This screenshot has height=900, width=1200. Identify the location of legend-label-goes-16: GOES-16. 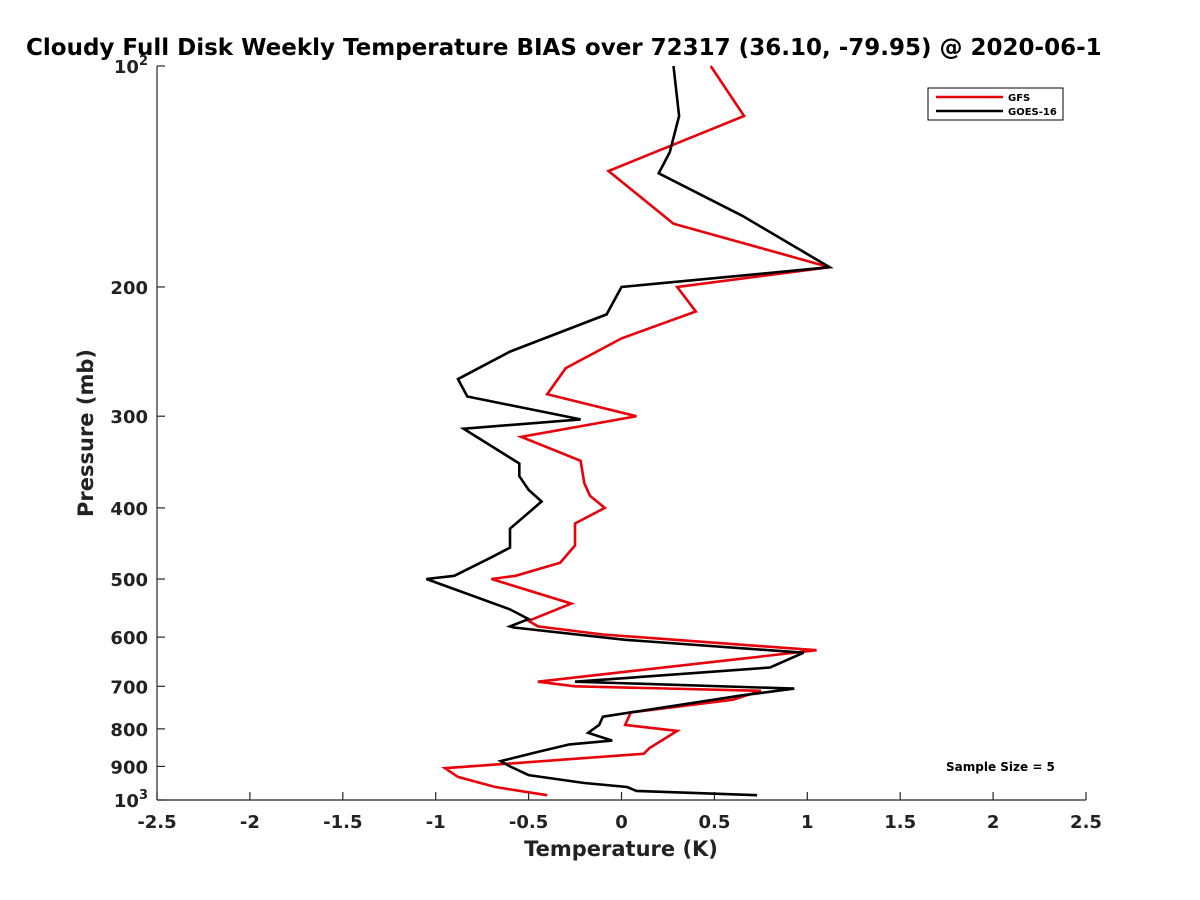
(1032, 112).